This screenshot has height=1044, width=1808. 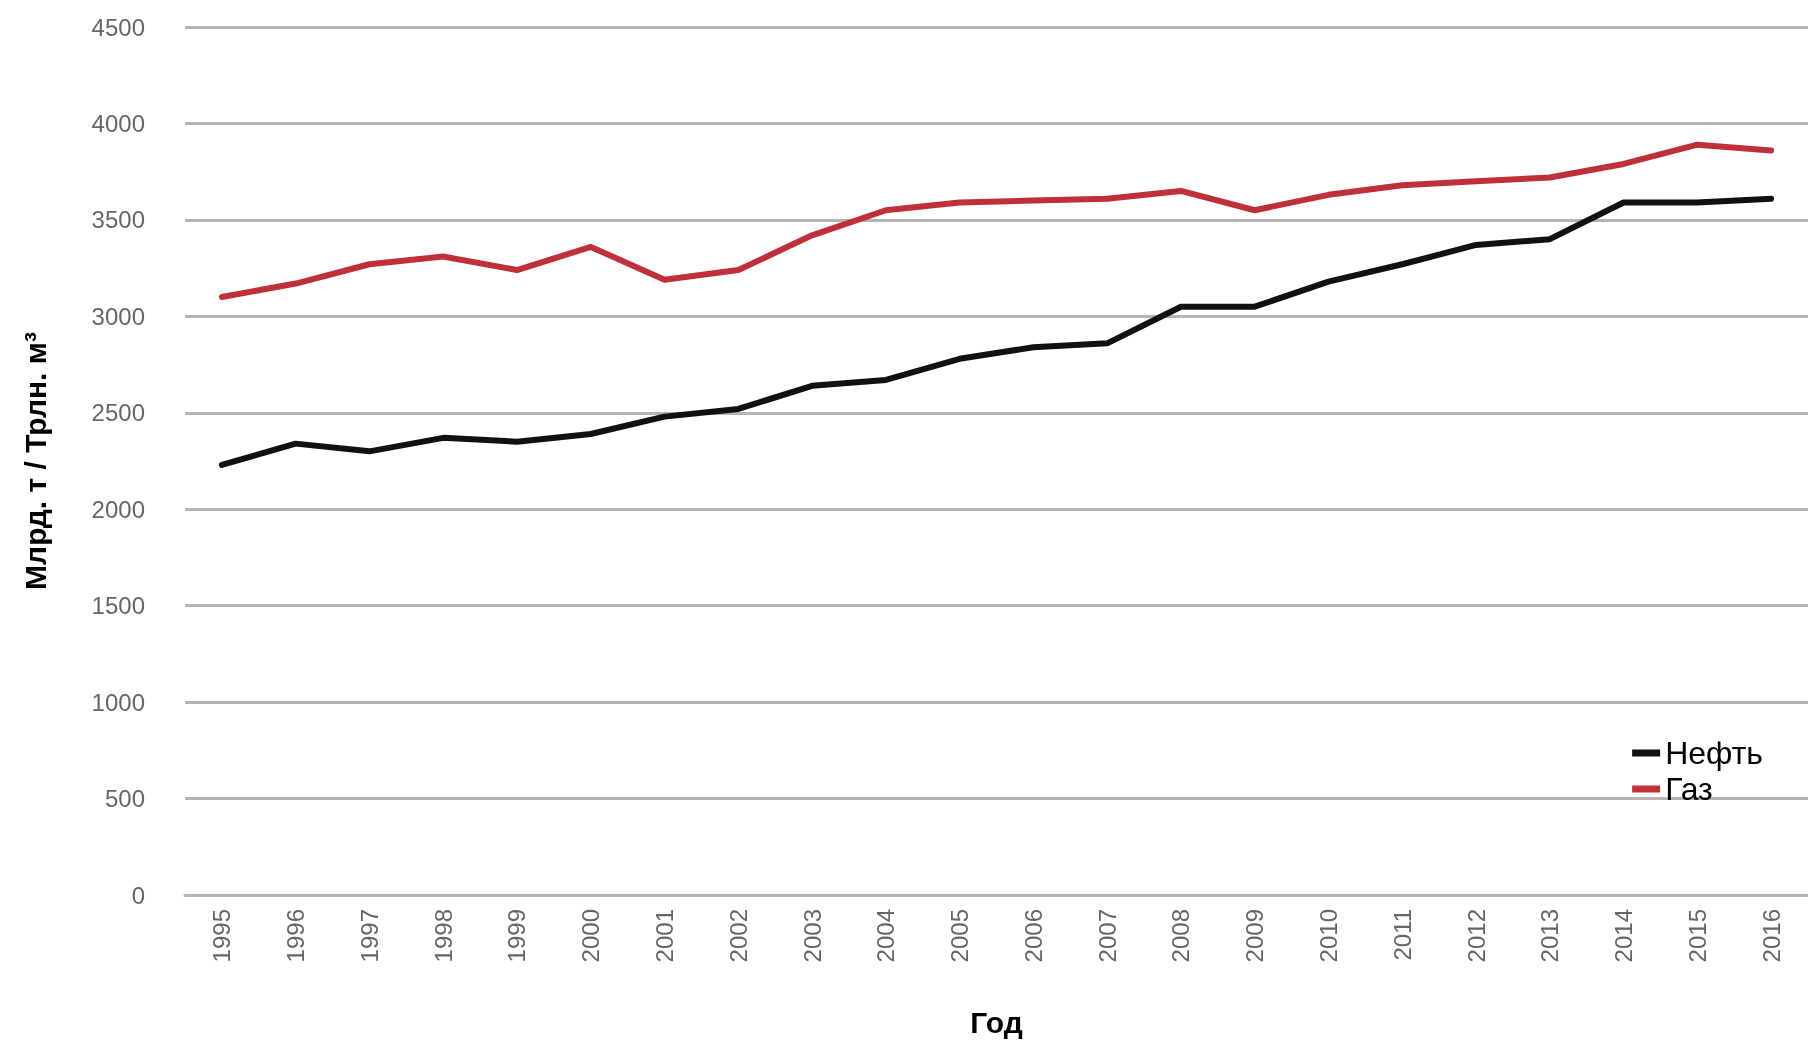 I want to click on x-tick-label: 2007, so click(x=1107, y=936).